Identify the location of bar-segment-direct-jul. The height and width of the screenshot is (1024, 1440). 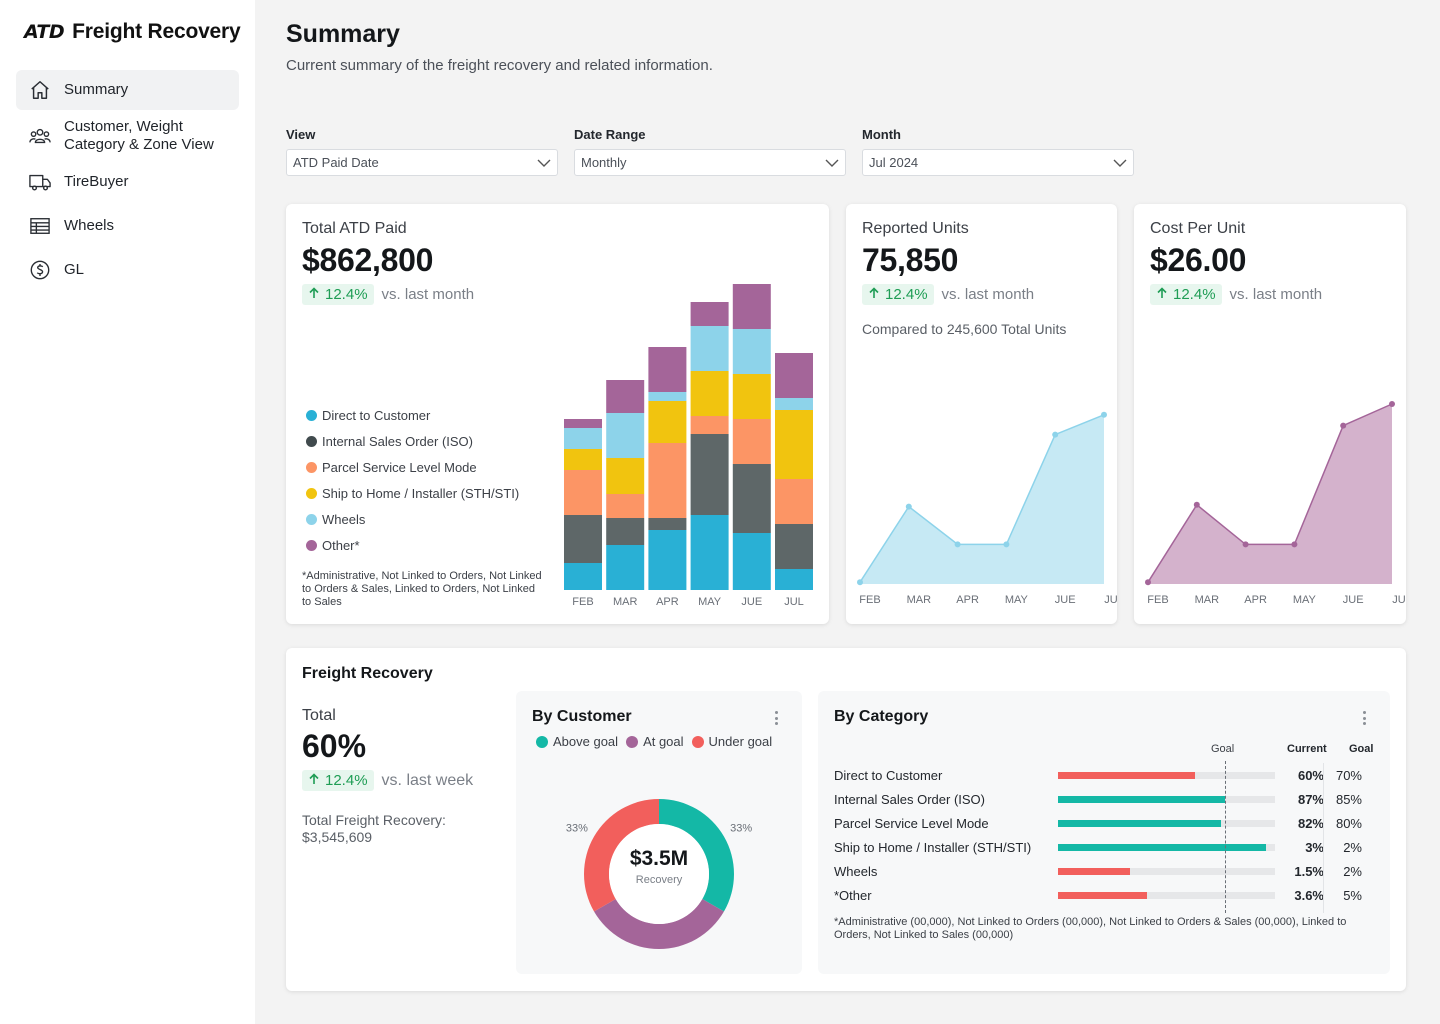
(794, 579).